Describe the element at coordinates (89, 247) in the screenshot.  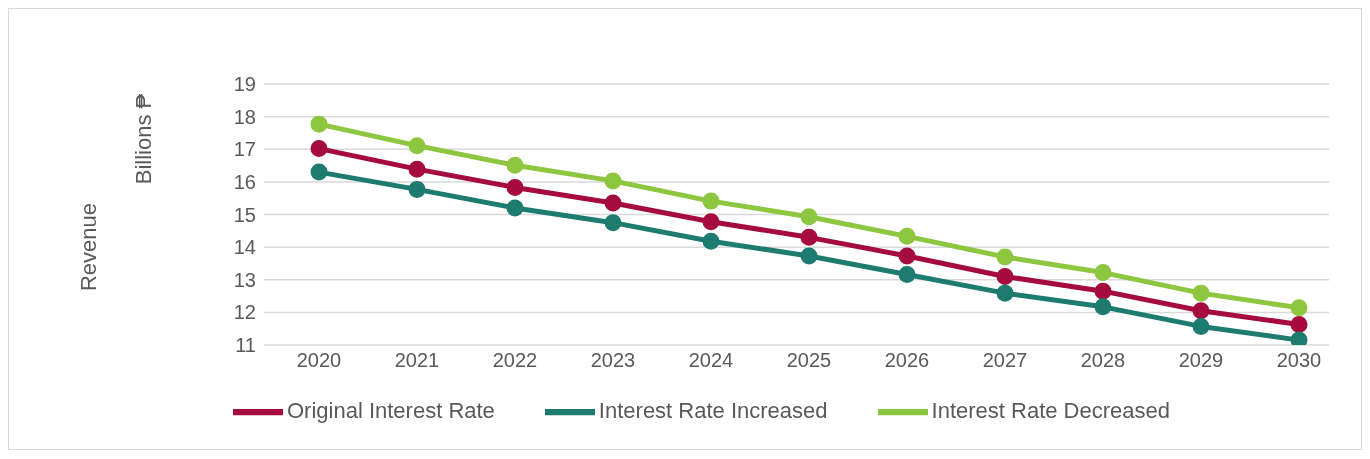
I see `text: Revenue` at that location.